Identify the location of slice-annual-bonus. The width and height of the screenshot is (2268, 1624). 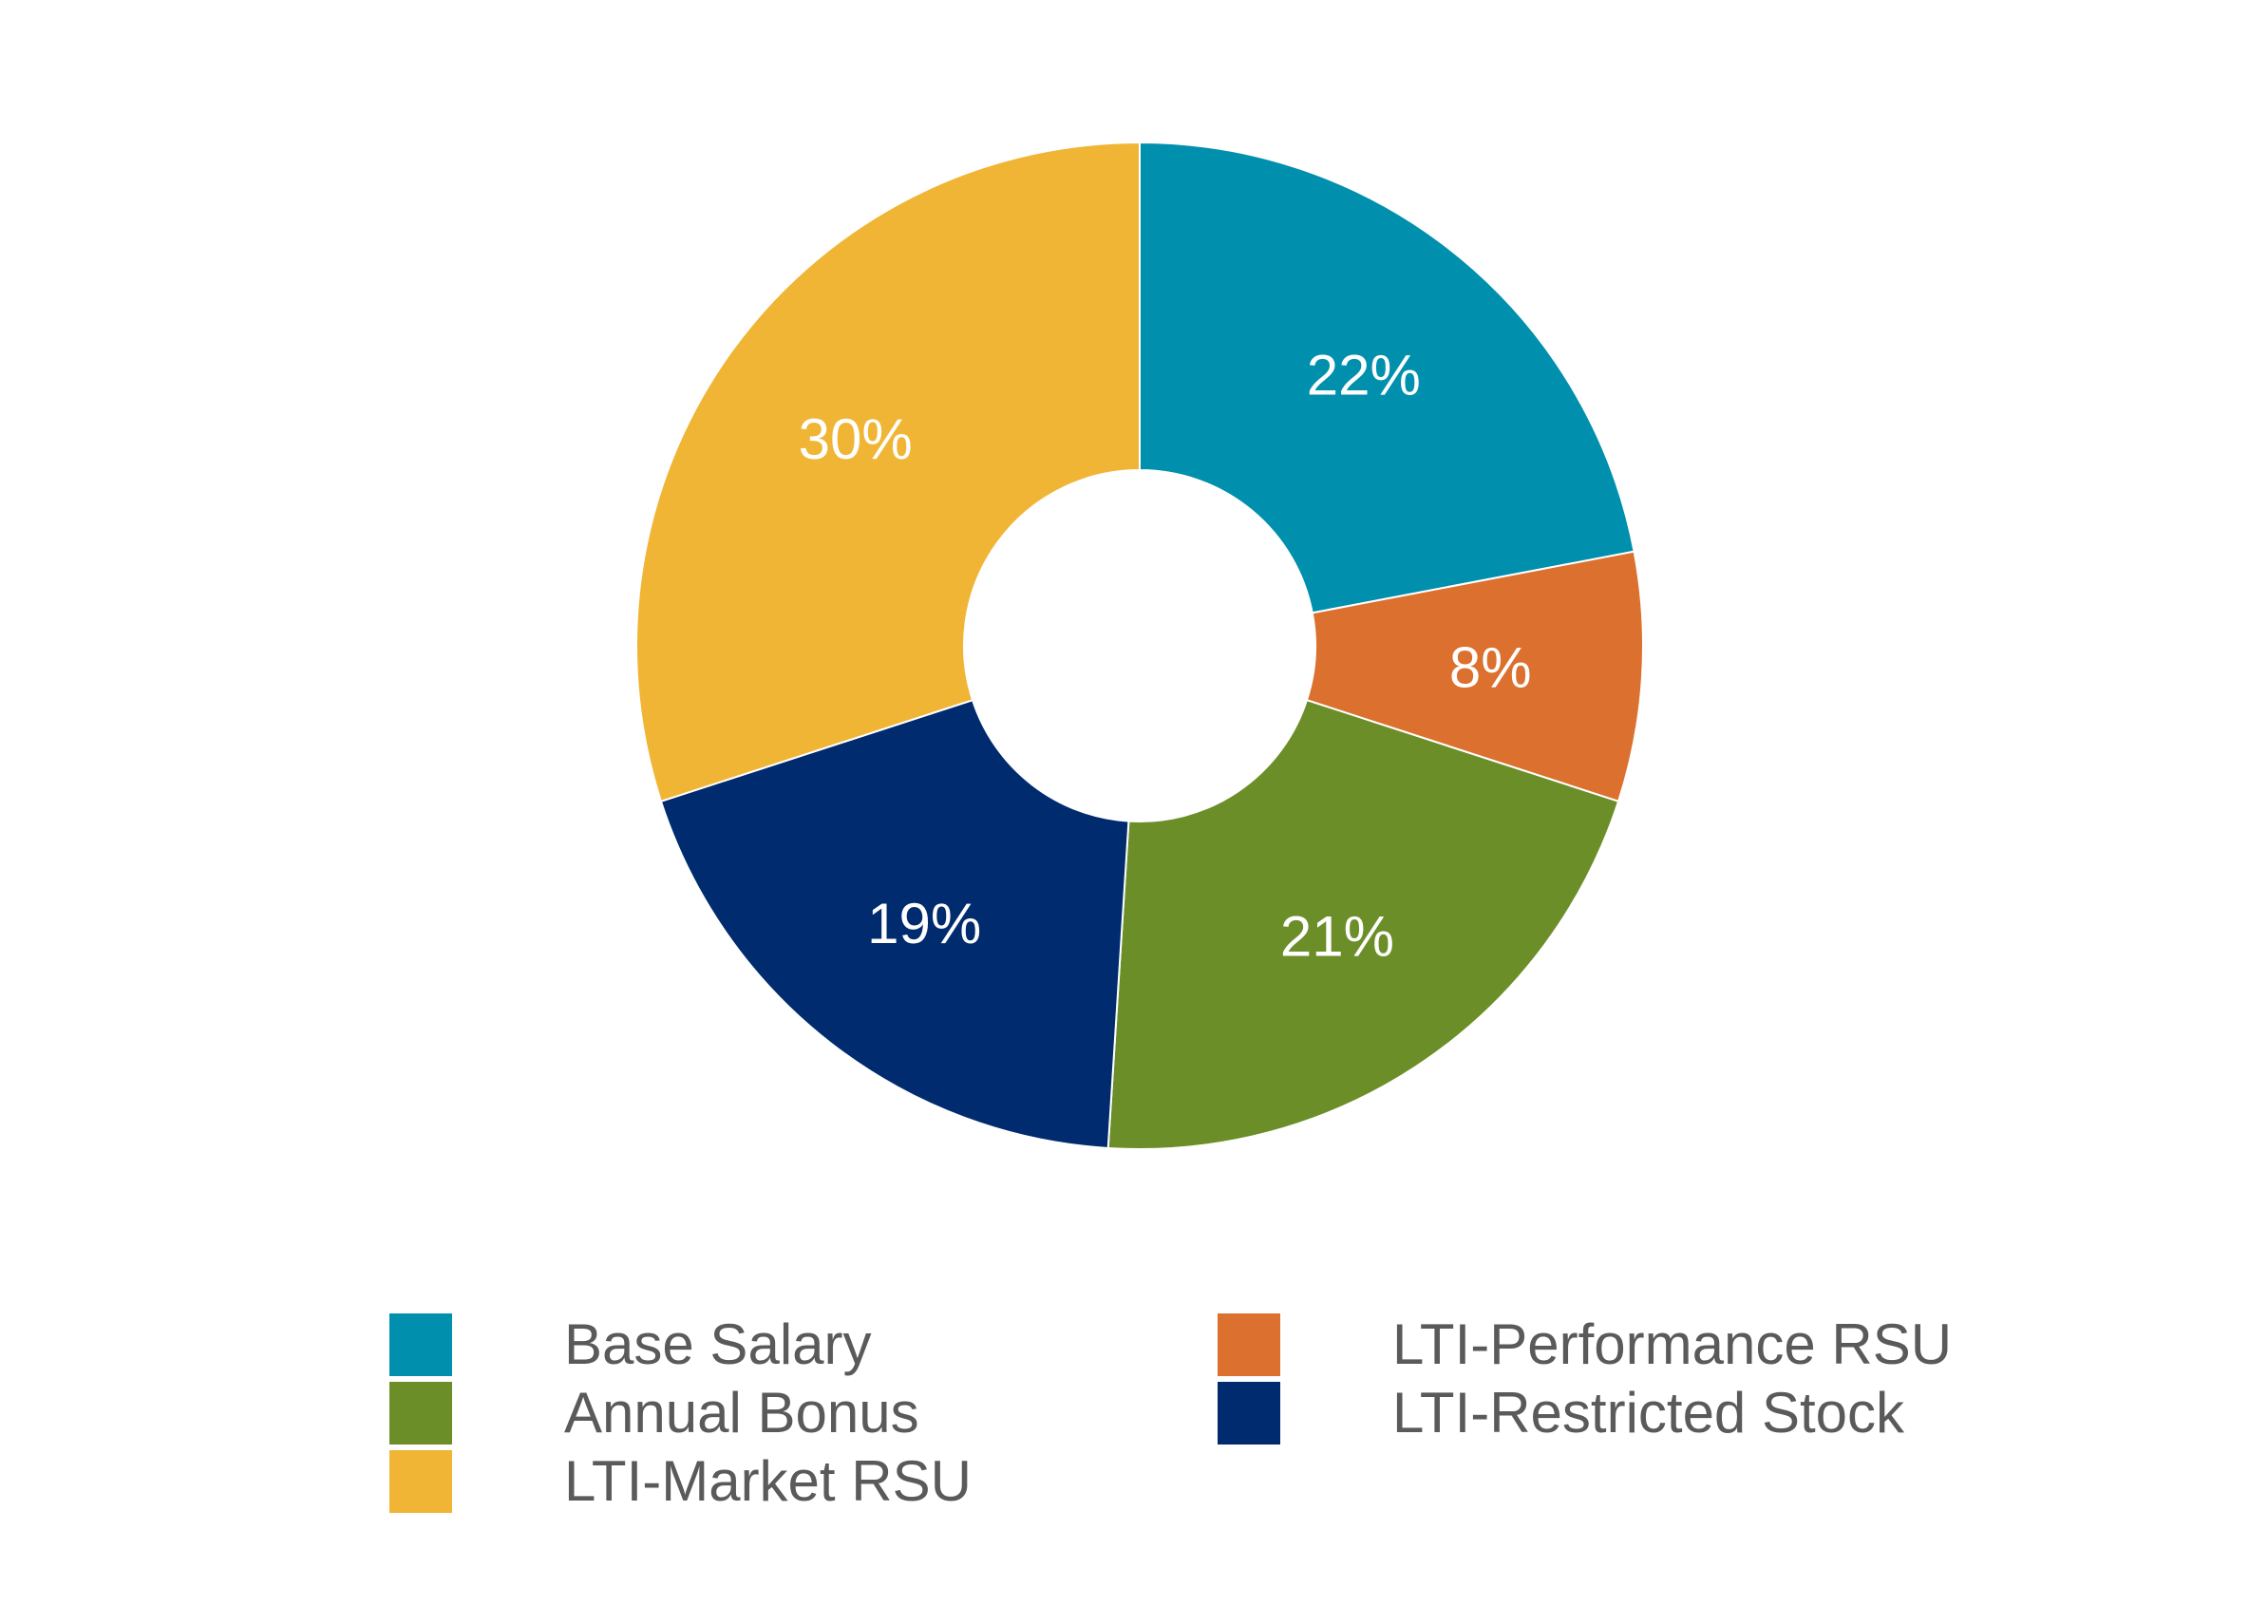
(1363, 924).